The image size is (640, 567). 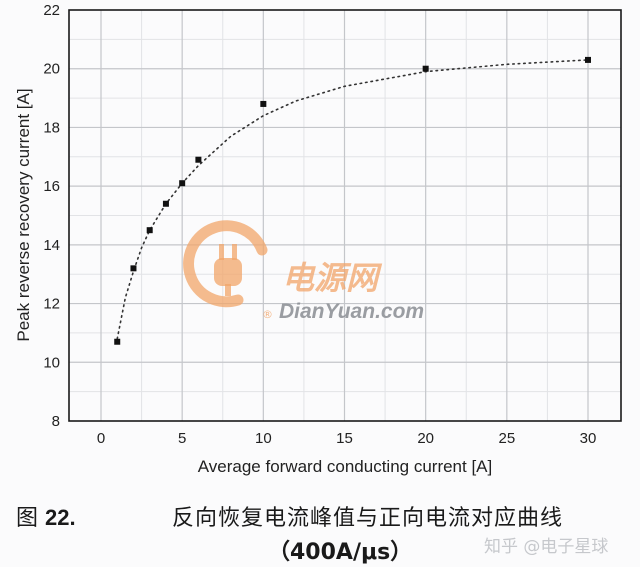 I want to click on watermark-logo: 电源网 ® DianYuan.com, so click(x=303, y=271).